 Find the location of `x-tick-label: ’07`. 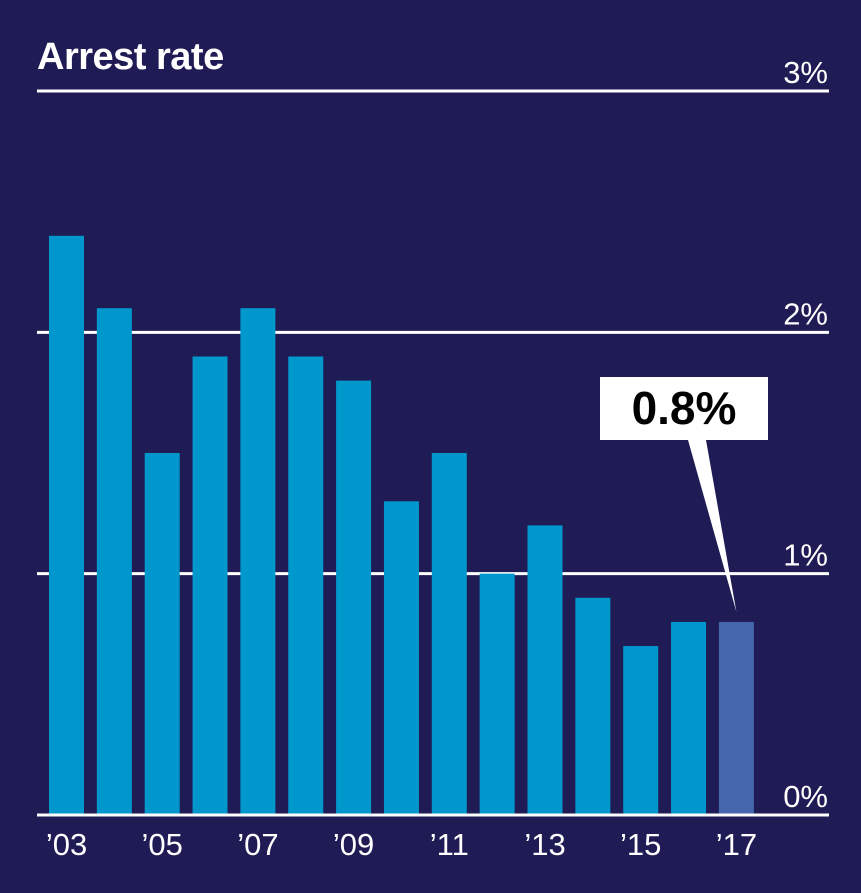

x-tick-label: ’07 is located at coordinates (257, 844).